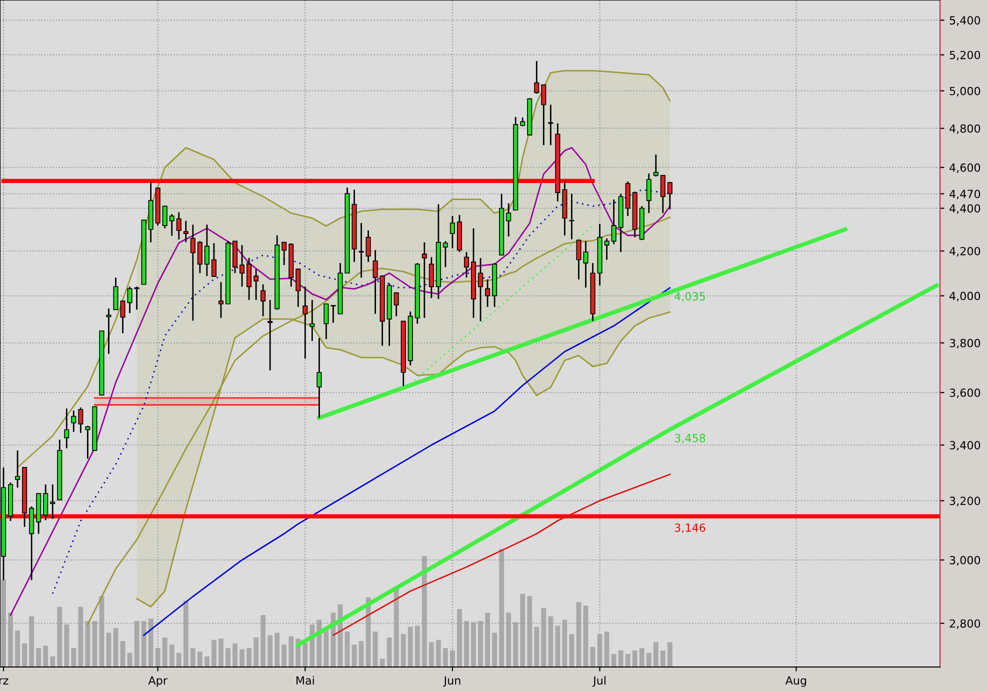 This screenshot has height=691, width=988. Describe the element at coordinates (690, 439) in the screenshot. I see `data-label: 3,458` at that location.